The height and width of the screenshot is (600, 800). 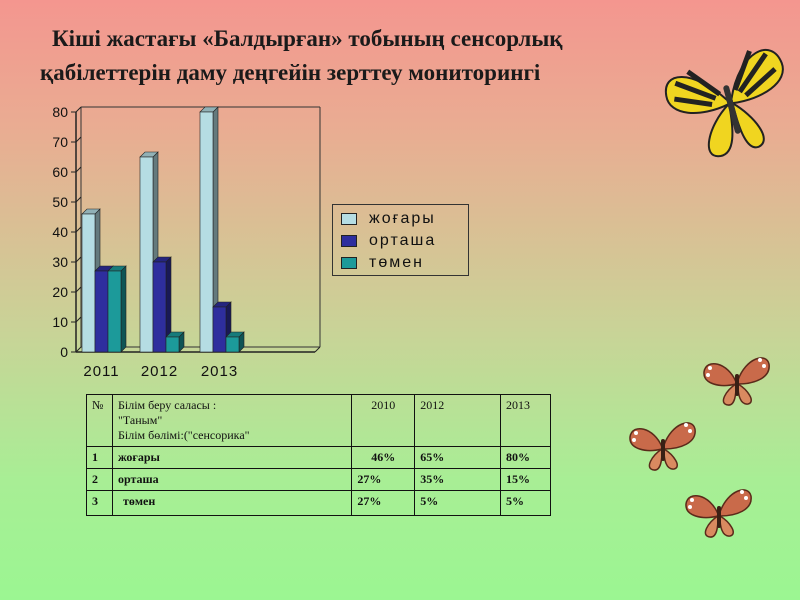 I want to click on legend-item-low: төмен, so click(x=382, y=263).